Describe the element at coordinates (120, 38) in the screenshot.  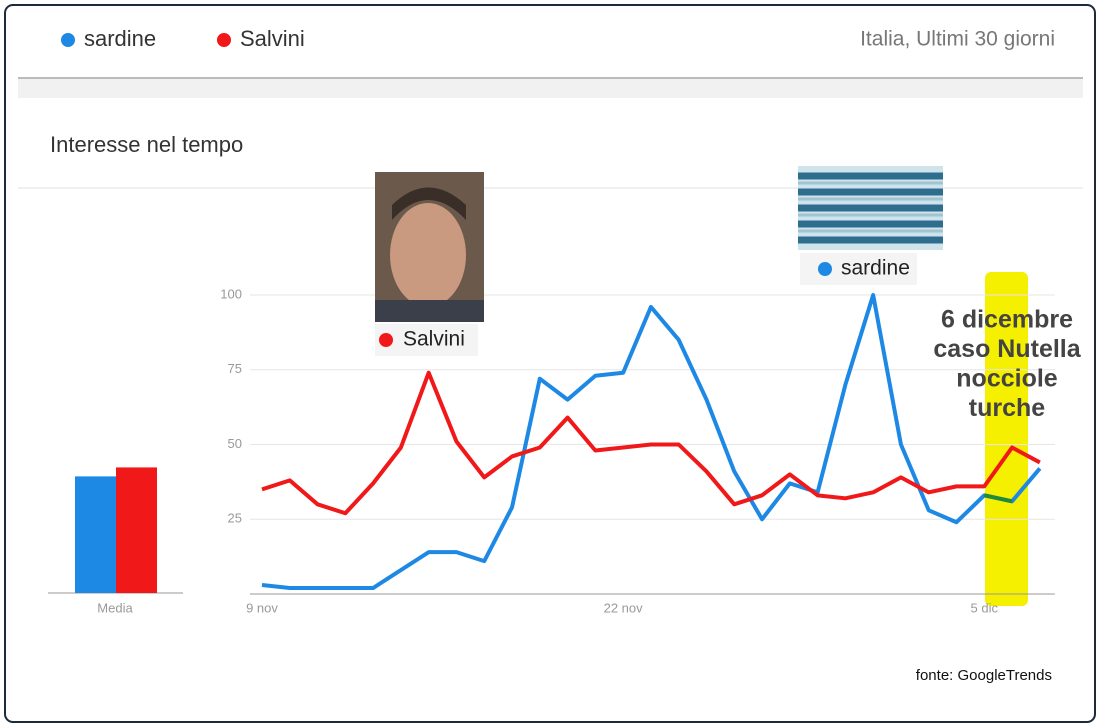
I see `legend-label: sardine` at that location.